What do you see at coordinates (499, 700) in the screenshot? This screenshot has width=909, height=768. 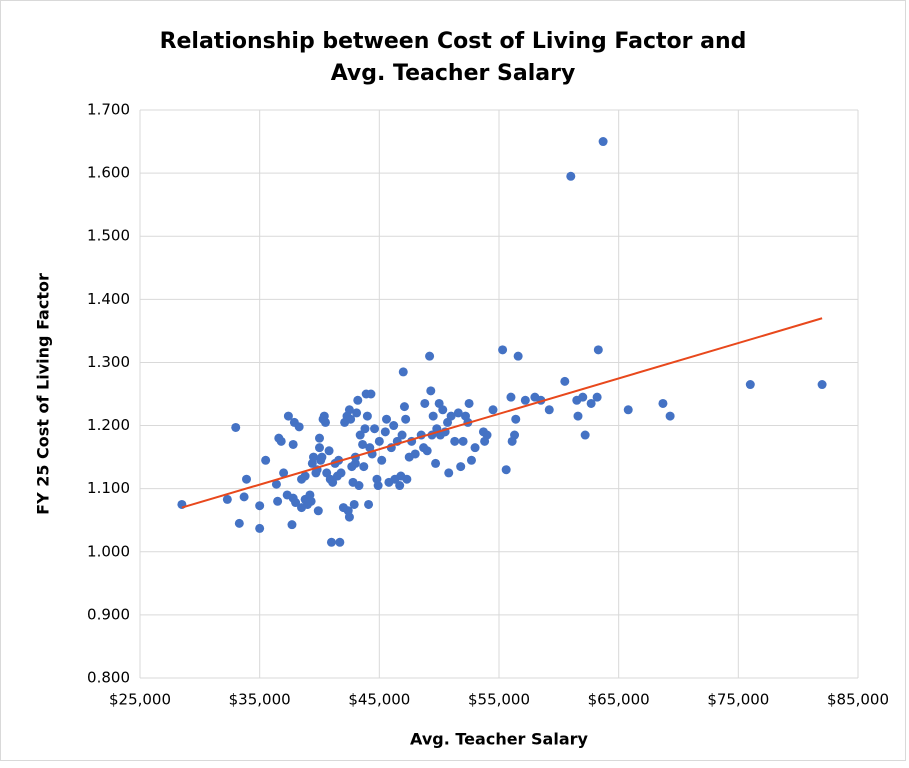 I see `x-tick-label: $55,000` at bounding box center [499, 700].